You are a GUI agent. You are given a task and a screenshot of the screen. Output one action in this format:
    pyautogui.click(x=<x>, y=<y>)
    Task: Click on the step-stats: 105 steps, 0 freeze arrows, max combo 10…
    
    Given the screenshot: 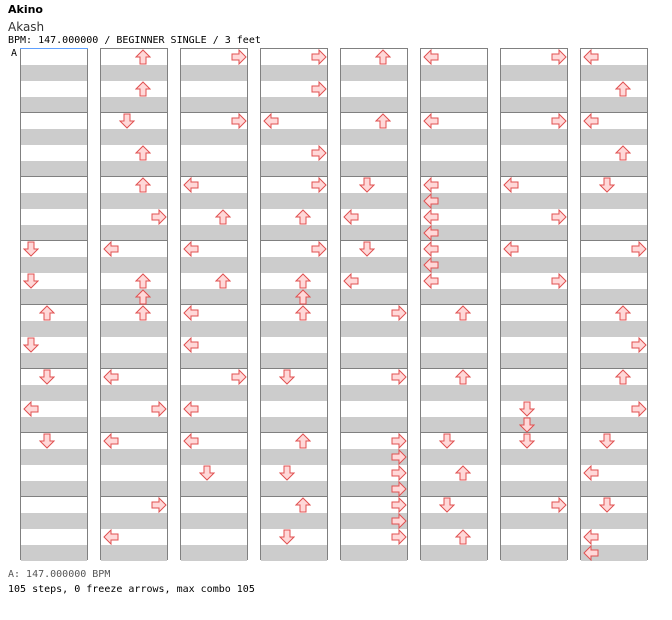 What is the action you would take?
    pyautogui.click(x=131, y=589)
    